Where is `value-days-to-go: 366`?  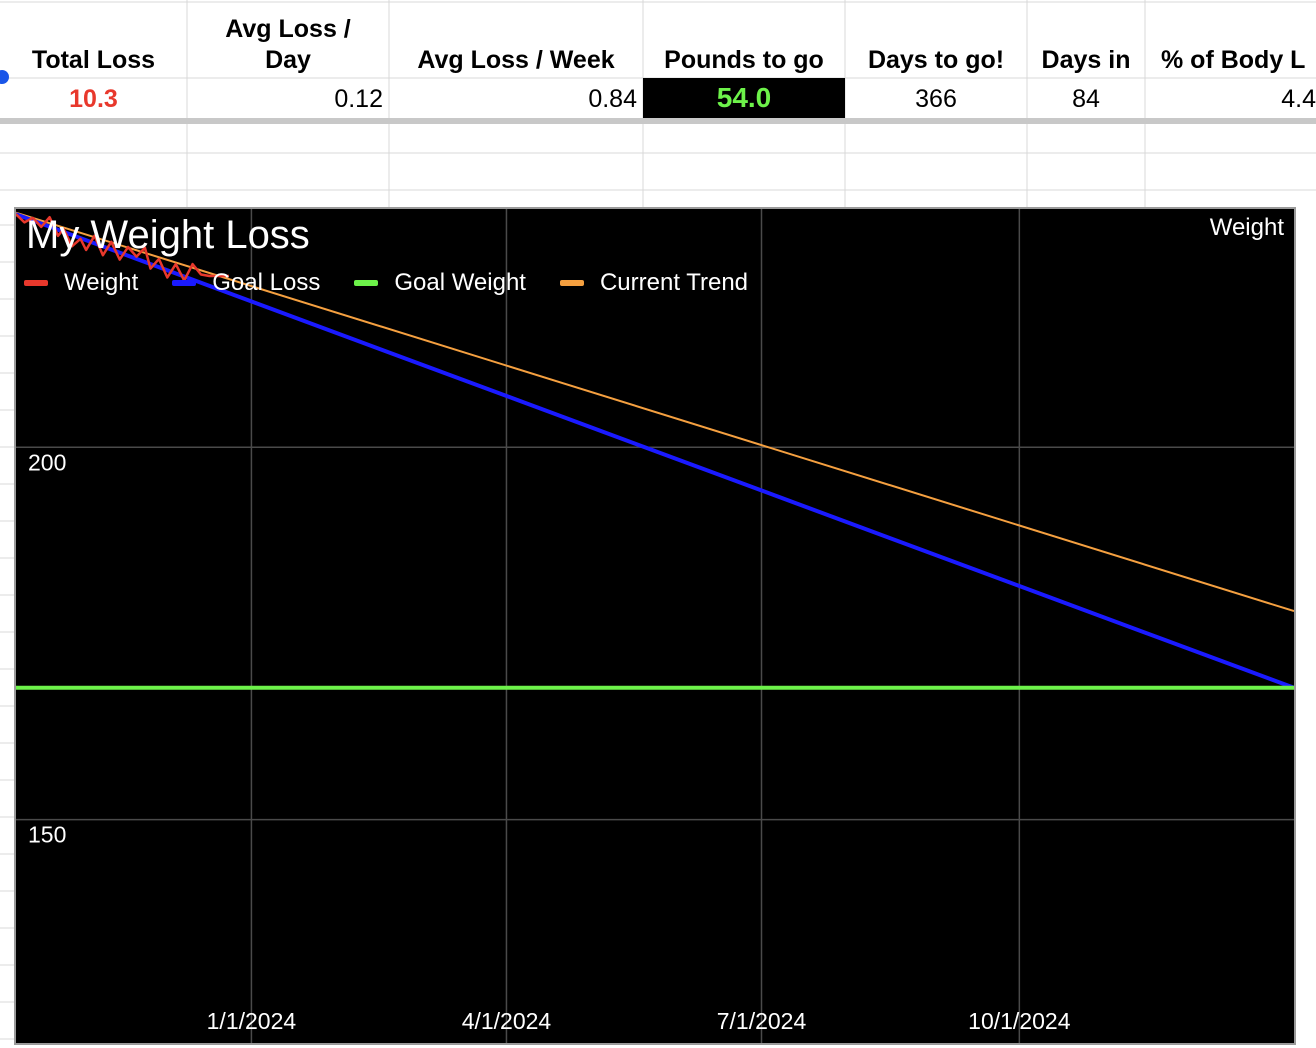
value-days-to-go: 366 is located at coordinates (936, 98).